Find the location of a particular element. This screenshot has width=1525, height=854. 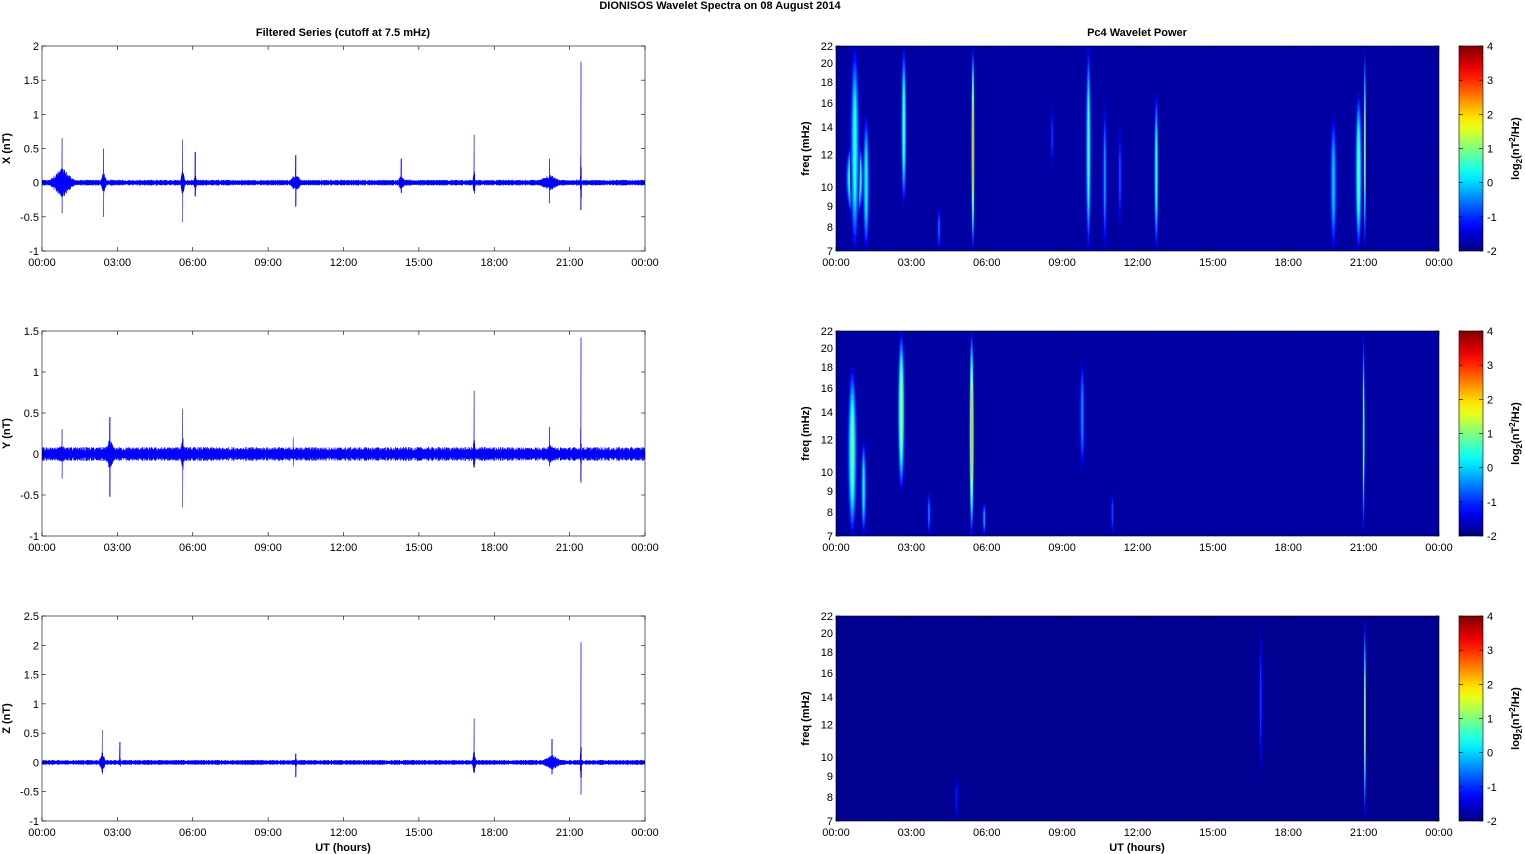

y-tick-label: 14 is located at coordinates (827, 413).